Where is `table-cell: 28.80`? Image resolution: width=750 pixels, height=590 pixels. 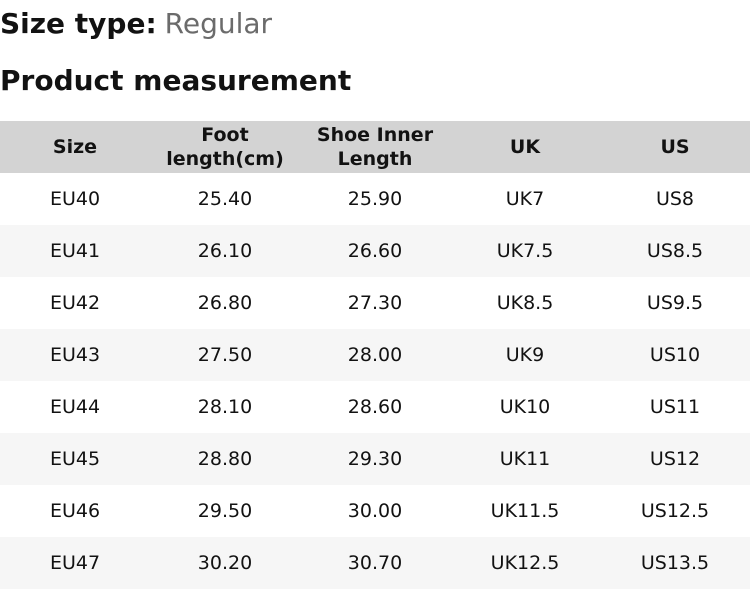
table-cell: 28.80 is located at coordinates (225, 459).